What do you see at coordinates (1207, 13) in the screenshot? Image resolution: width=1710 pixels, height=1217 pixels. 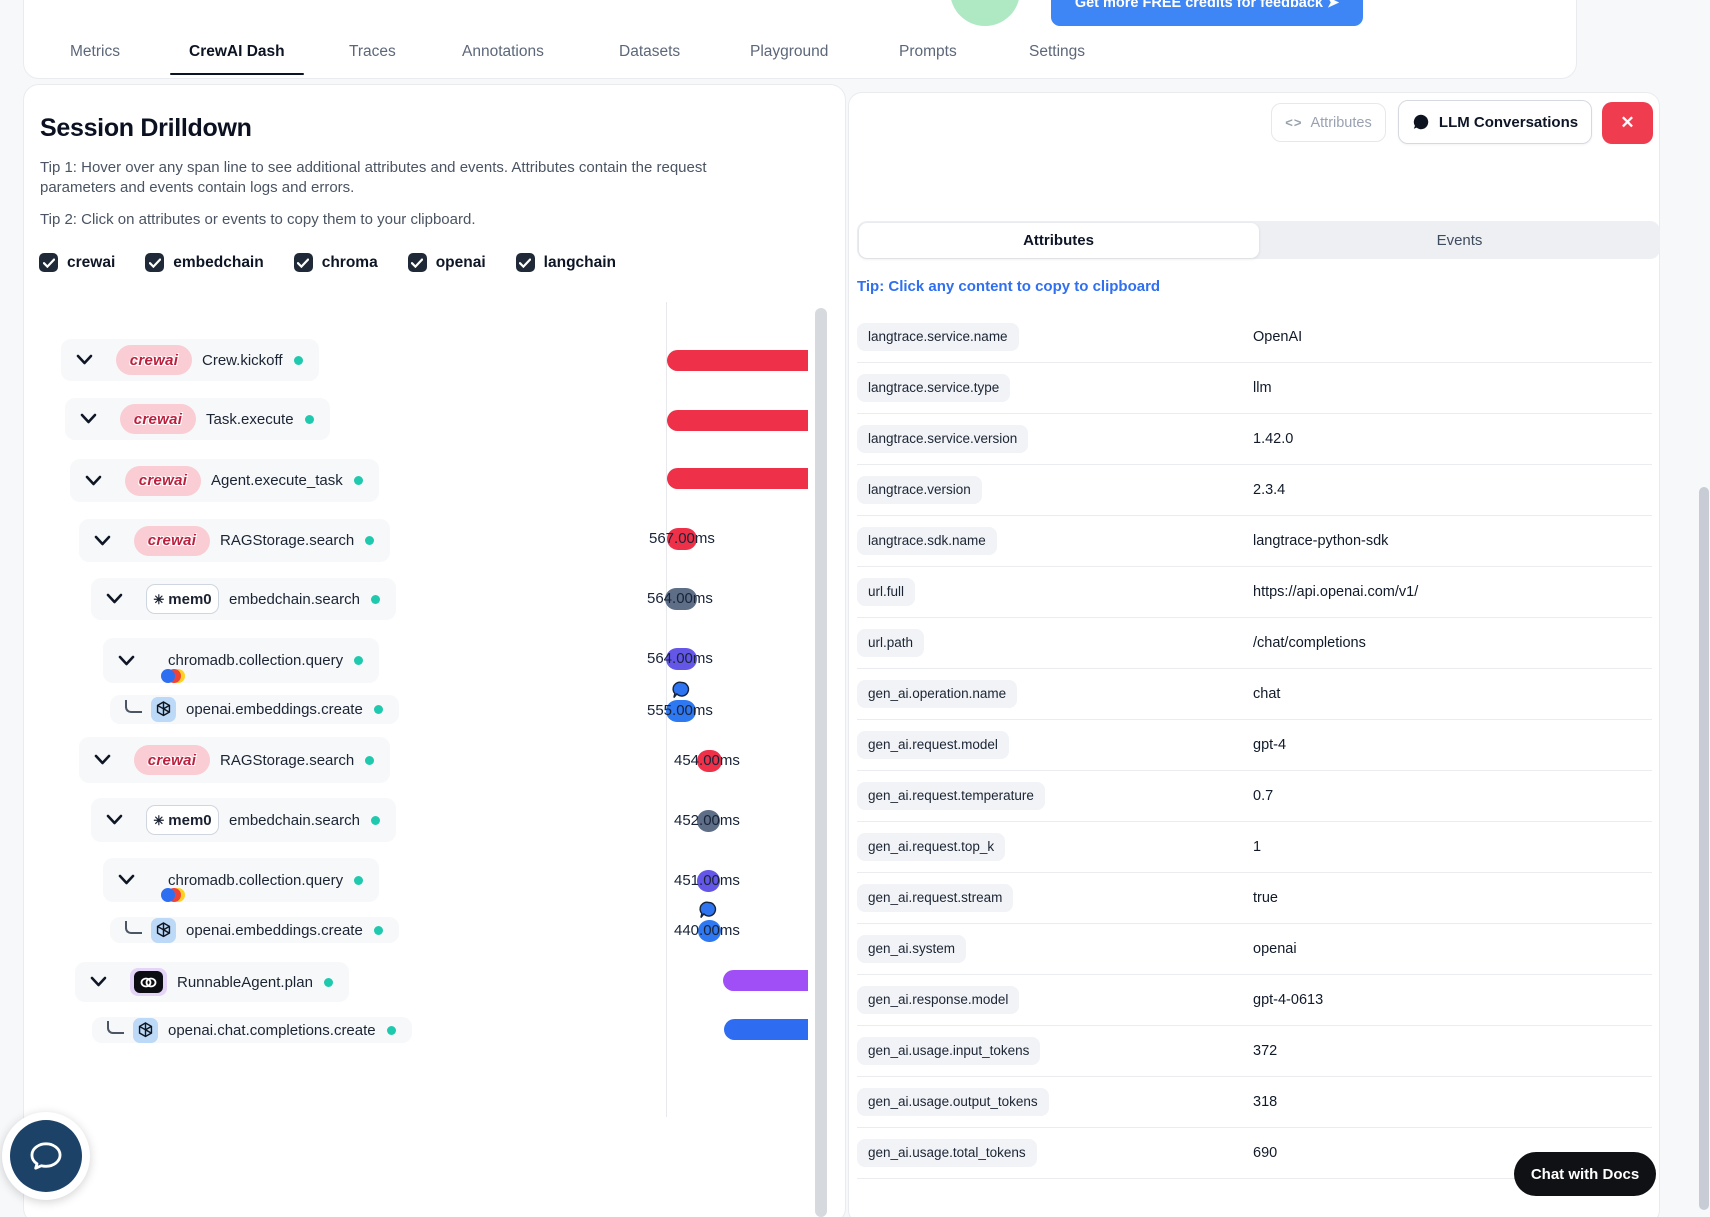 I see `get-free-credits-button: Get more FREE credits for feedback ➤` at bounding box center [1207, 13].